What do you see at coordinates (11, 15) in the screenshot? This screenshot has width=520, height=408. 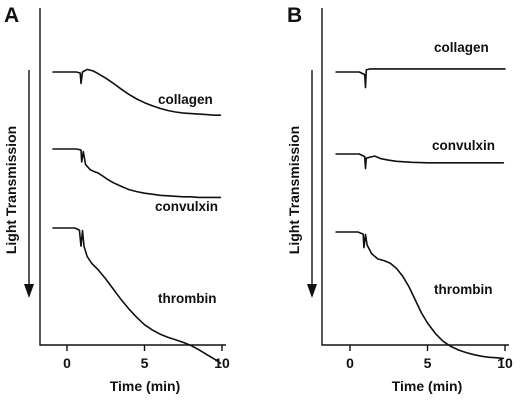 I see `panel-letter: A` at bounding box center [11, 15].